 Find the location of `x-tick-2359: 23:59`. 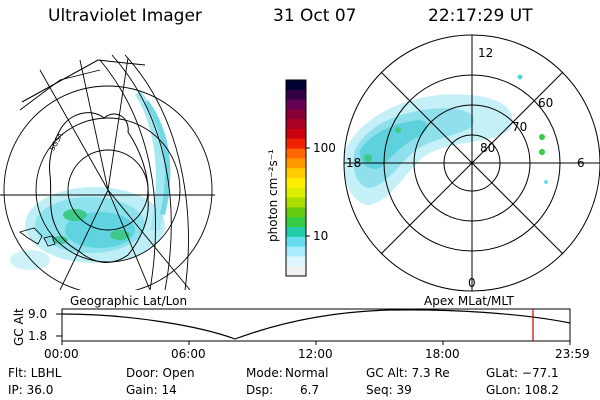

x-tick-2359: 23:59 is located at coordinates (572, 354).